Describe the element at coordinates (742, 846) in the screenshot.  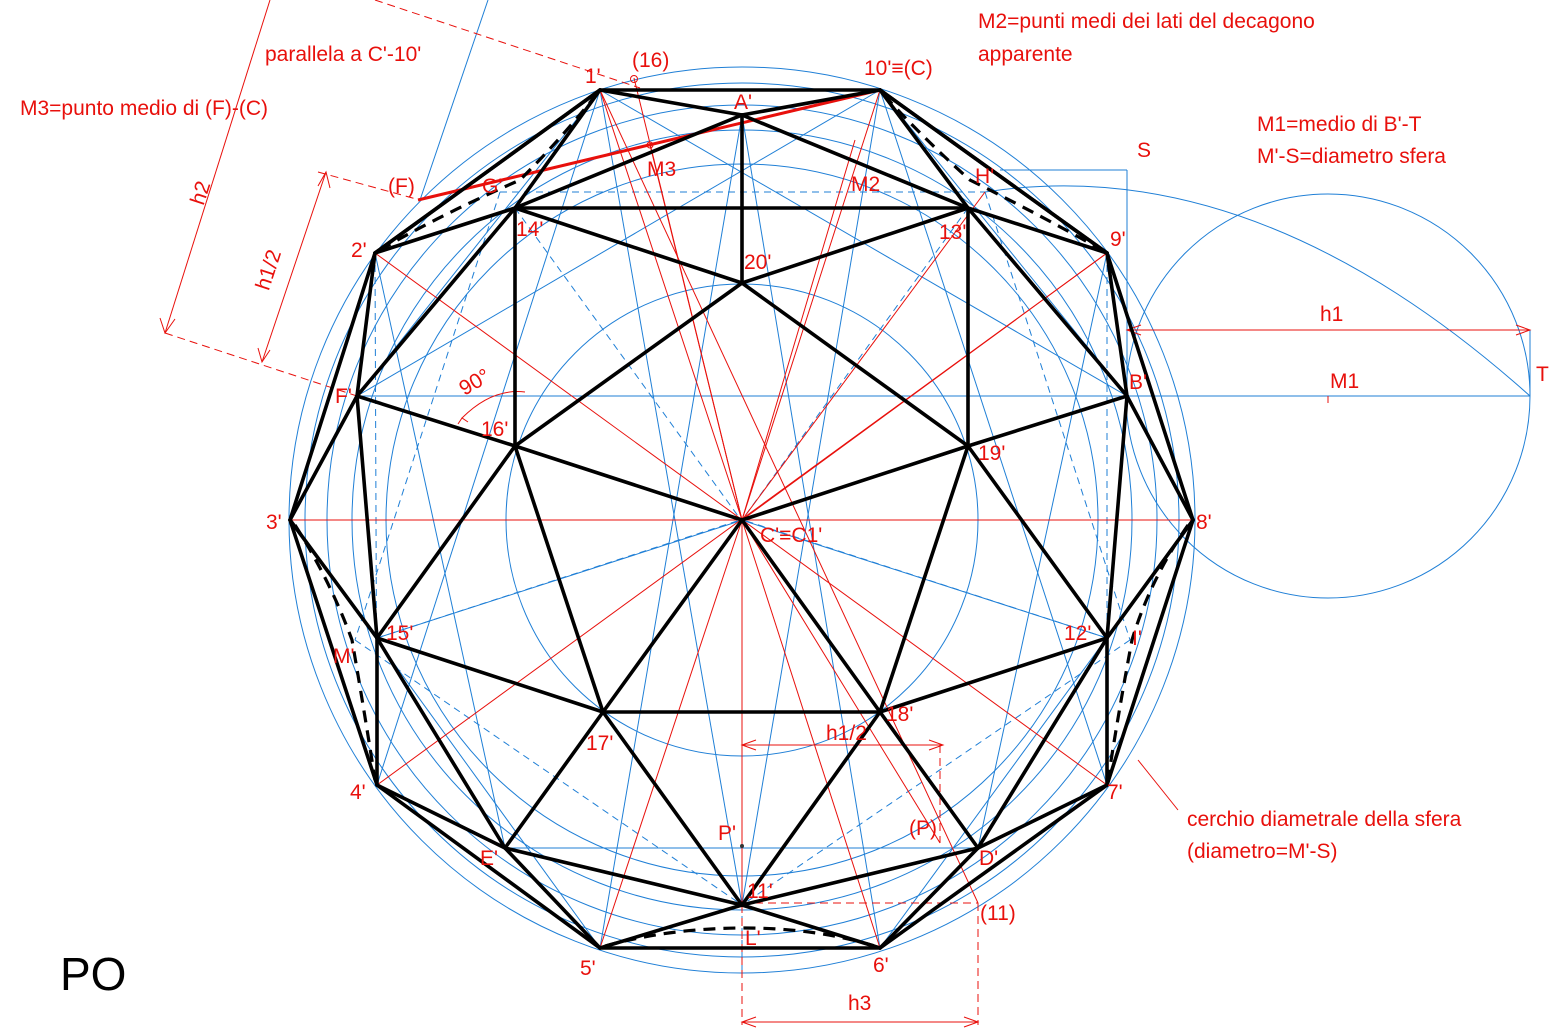
I see `point-p-dot` at that location.